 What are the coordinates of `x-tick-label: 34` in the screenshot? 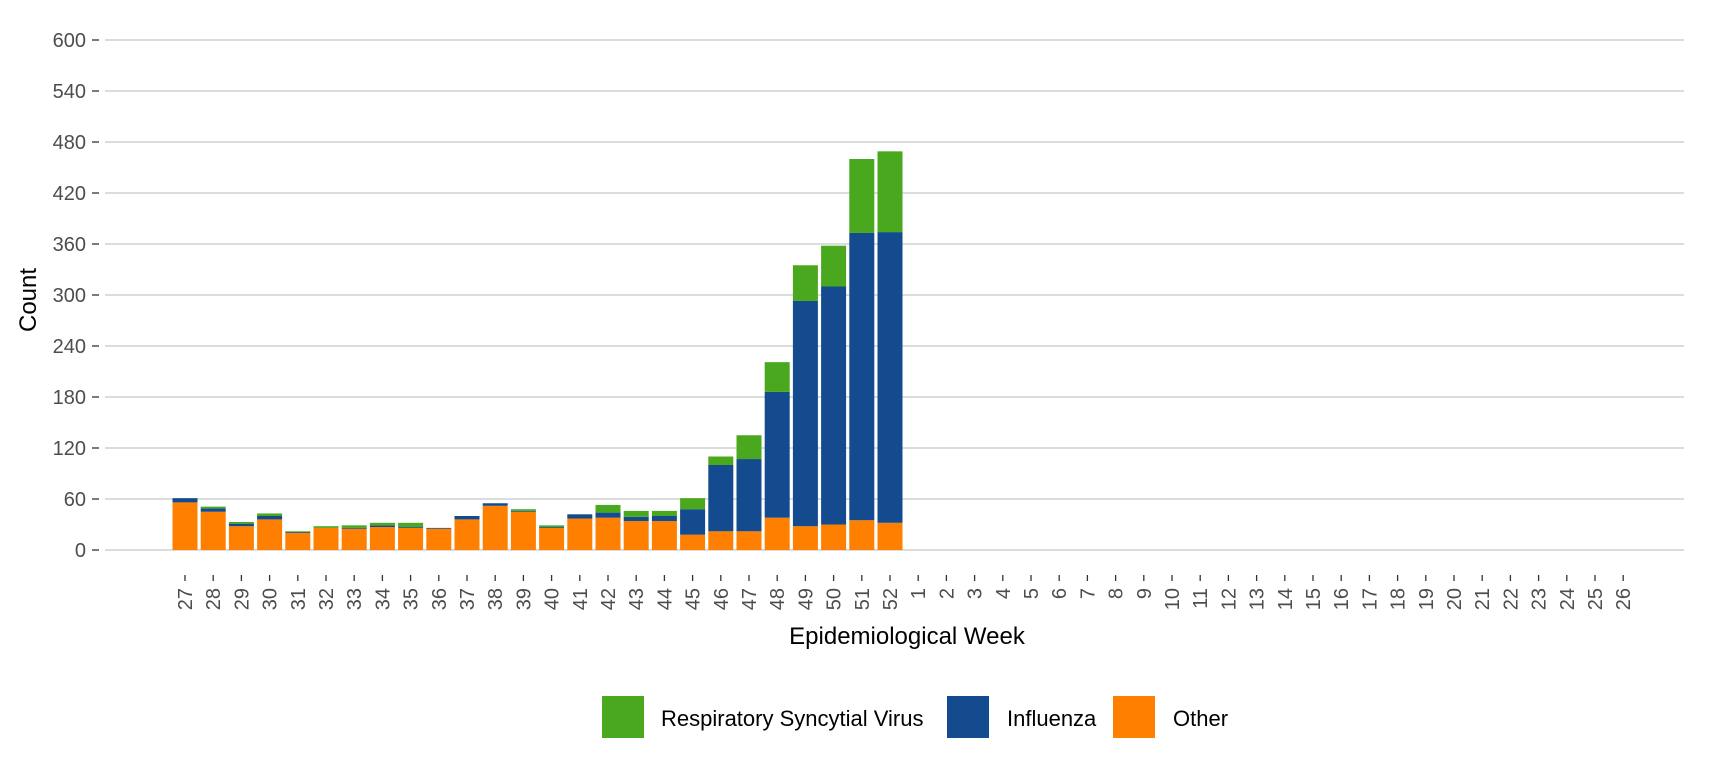 It's located at (383, 599).